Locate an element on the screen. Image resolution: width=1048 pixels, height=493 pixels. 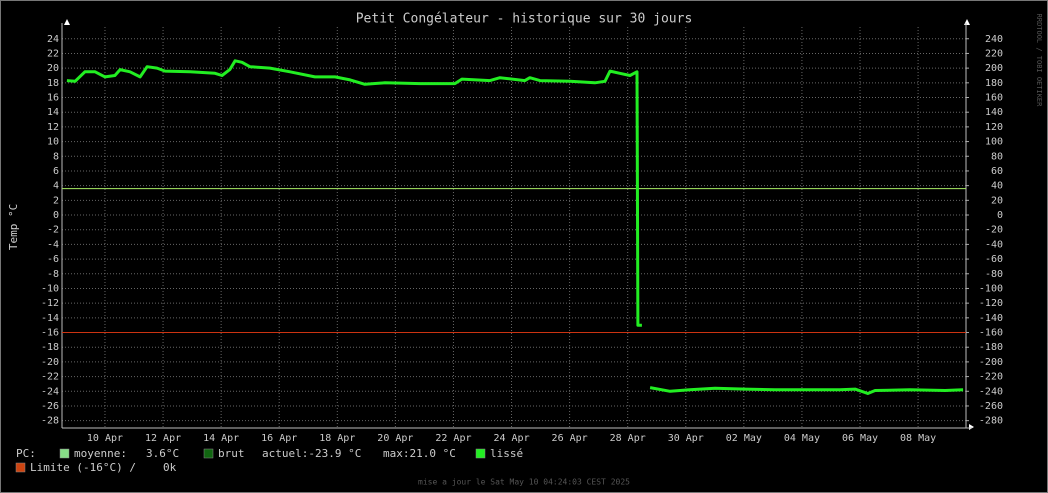
y-tick-label: 6 is located at coordinates (56, 171).